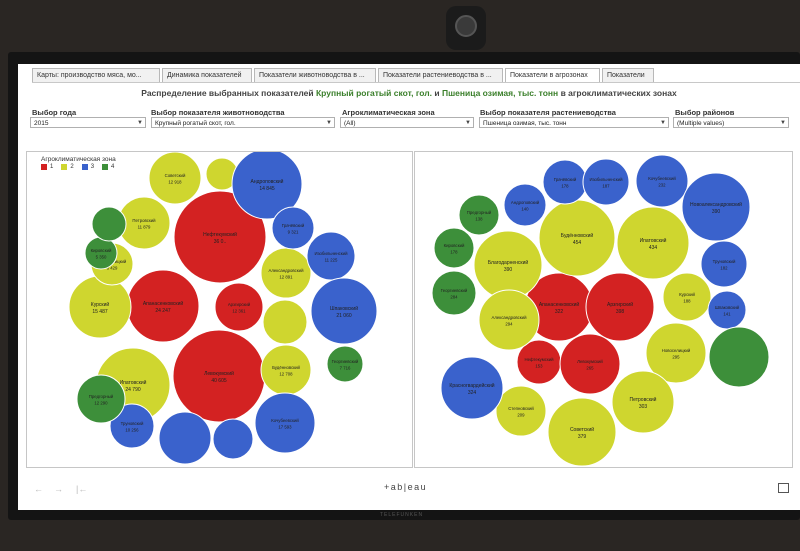 The height and width of the screenshot is (551, 800). I want to click on district-select: (Multiple values) ▼, so click(731, 122).